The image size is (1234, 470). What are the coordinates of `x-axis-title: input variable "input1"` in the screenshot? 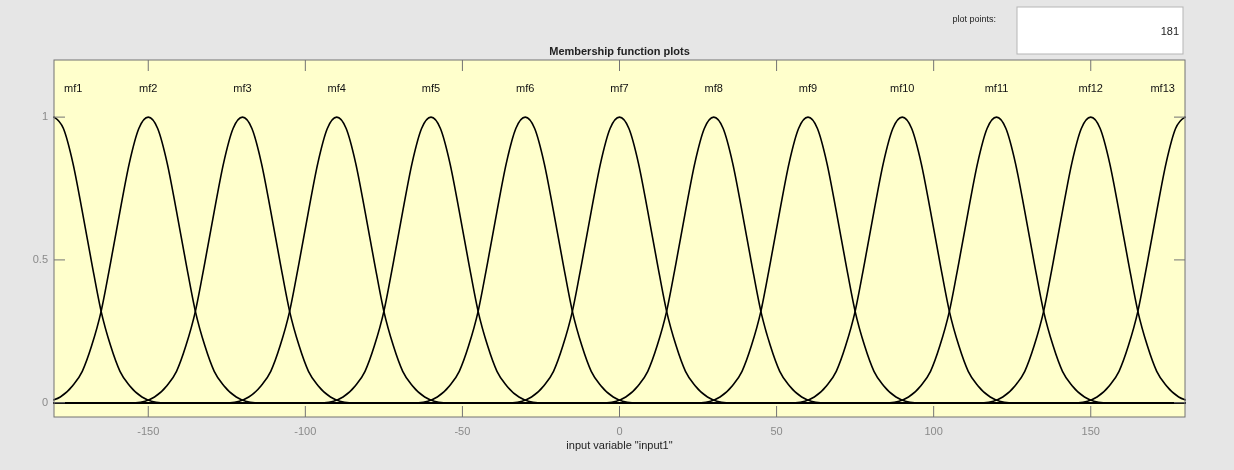 It's located at (619, 445).